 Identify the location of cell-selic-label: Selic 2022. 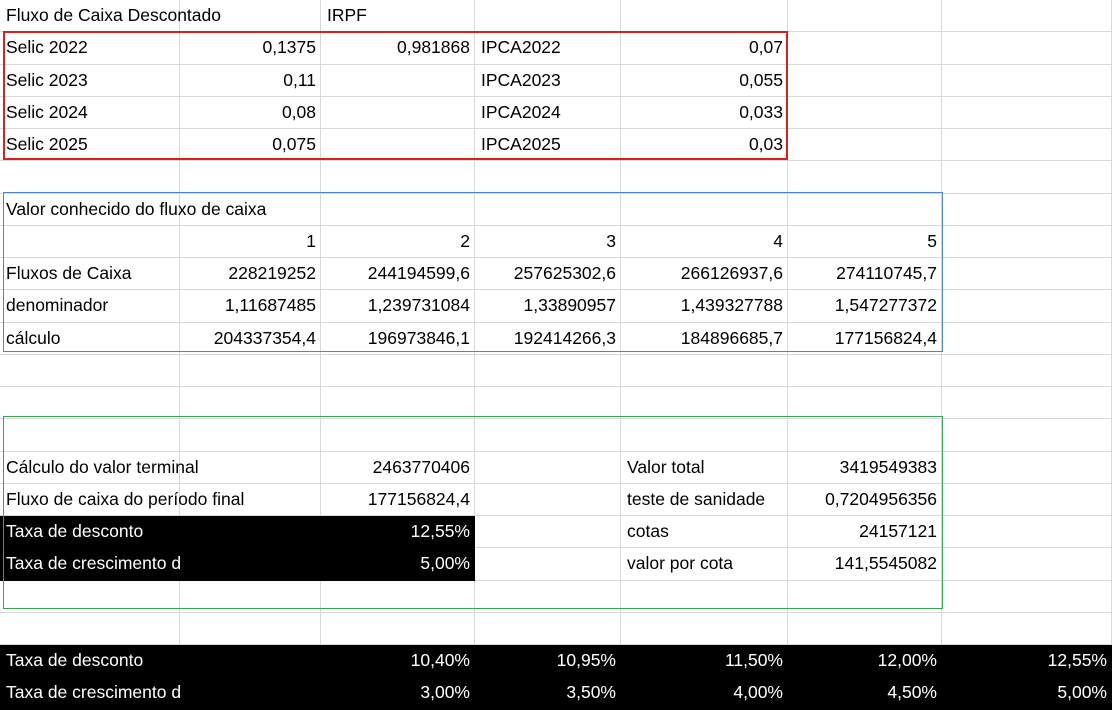
(90, 48).